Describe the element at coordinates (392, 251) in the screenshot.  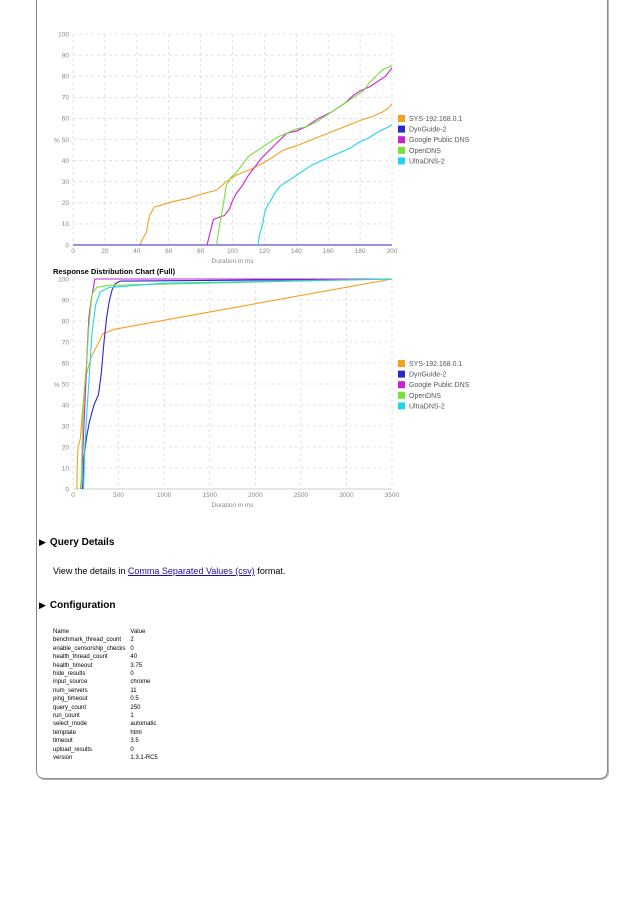
I see `x-tick-label: 200` at that location.